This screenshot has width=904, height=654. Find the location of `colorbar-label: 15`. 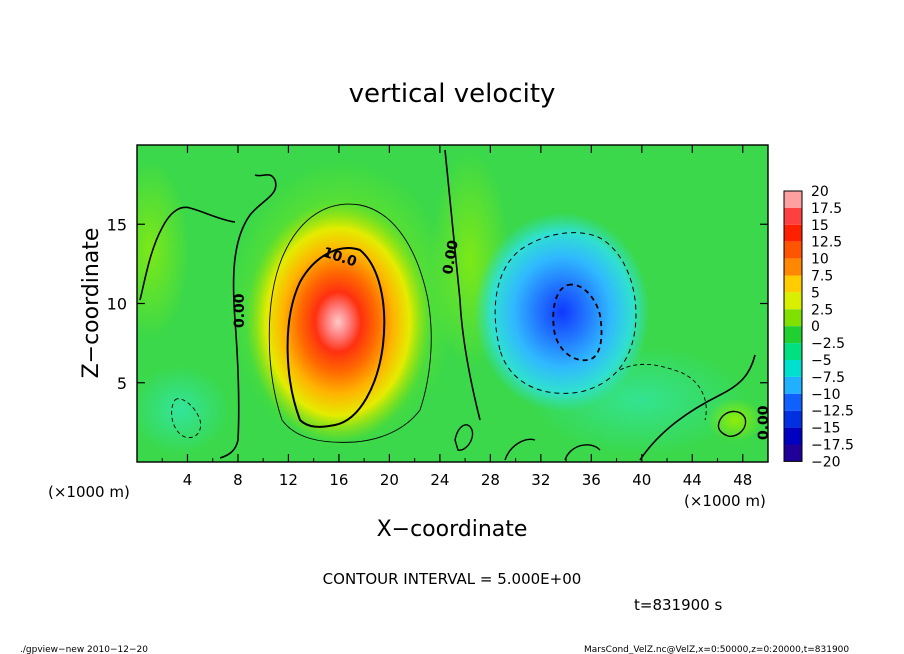

colorbar-label: 15 is located at coordinates (820, 226).